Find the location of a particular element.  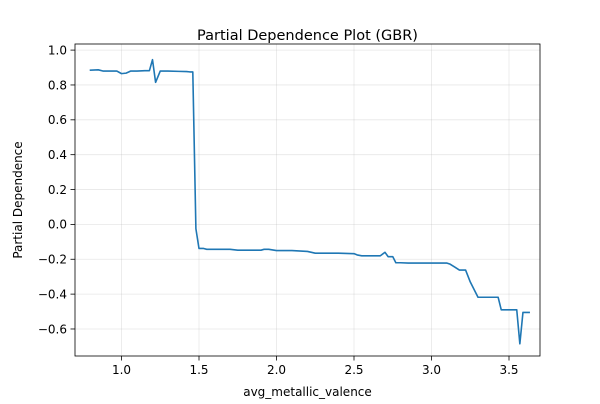

y-axis-label: Partial Dependence is located at coordinates (18, 199).